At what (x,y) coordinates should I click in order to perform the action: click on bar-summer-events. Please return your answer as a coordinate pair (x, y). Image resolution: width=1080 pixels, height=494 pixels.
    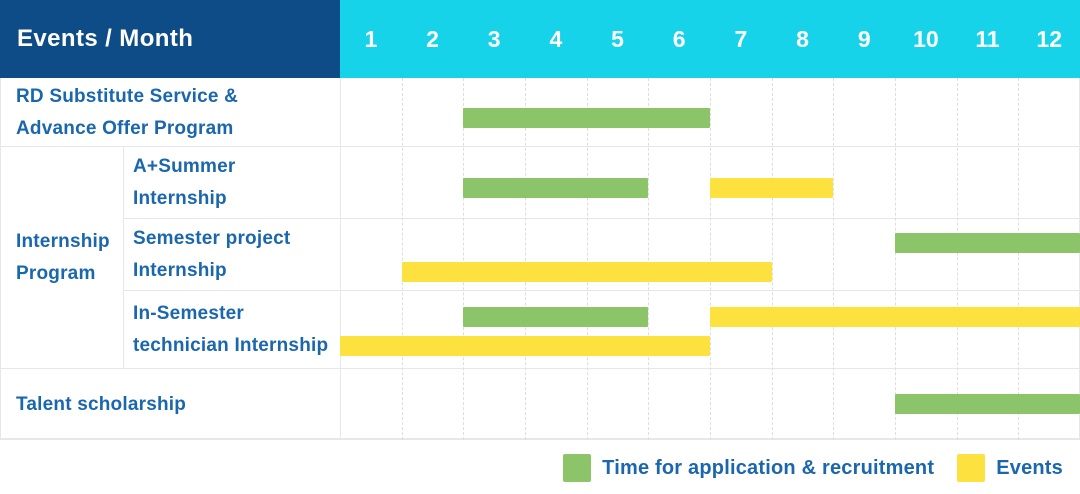
    Looking at the image, I should click on (772, 188).